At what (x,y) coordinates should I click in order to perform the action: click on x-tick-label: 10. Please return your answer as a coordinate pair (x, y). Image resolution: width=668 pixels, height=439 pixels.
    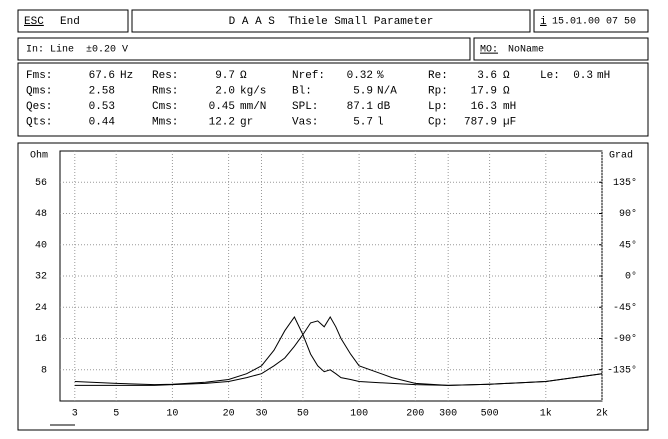
    Looking at the image, I should click on (172, 414).